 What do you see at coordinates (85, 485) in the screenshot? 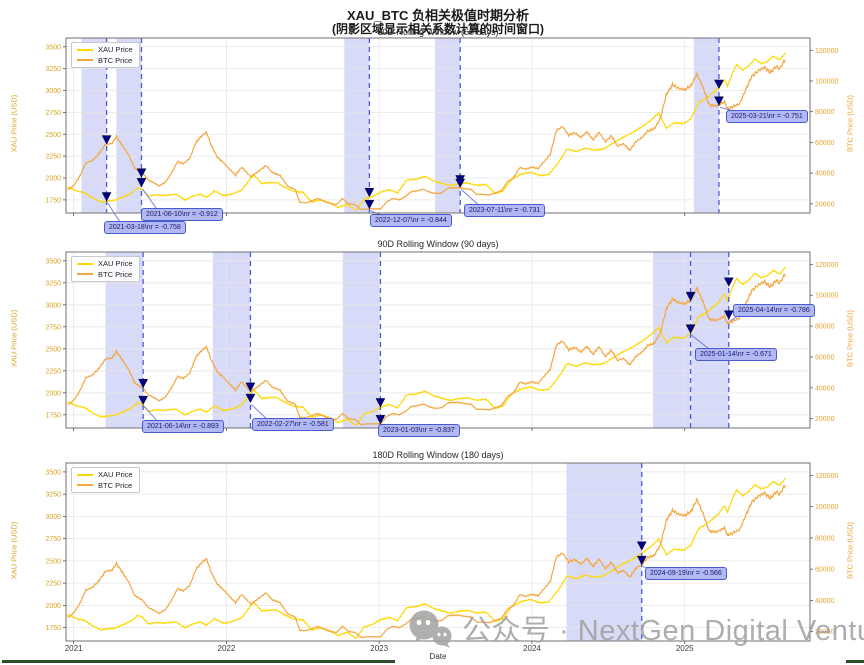
I see `btc-line-swatch` at bounding box center [85, 485].